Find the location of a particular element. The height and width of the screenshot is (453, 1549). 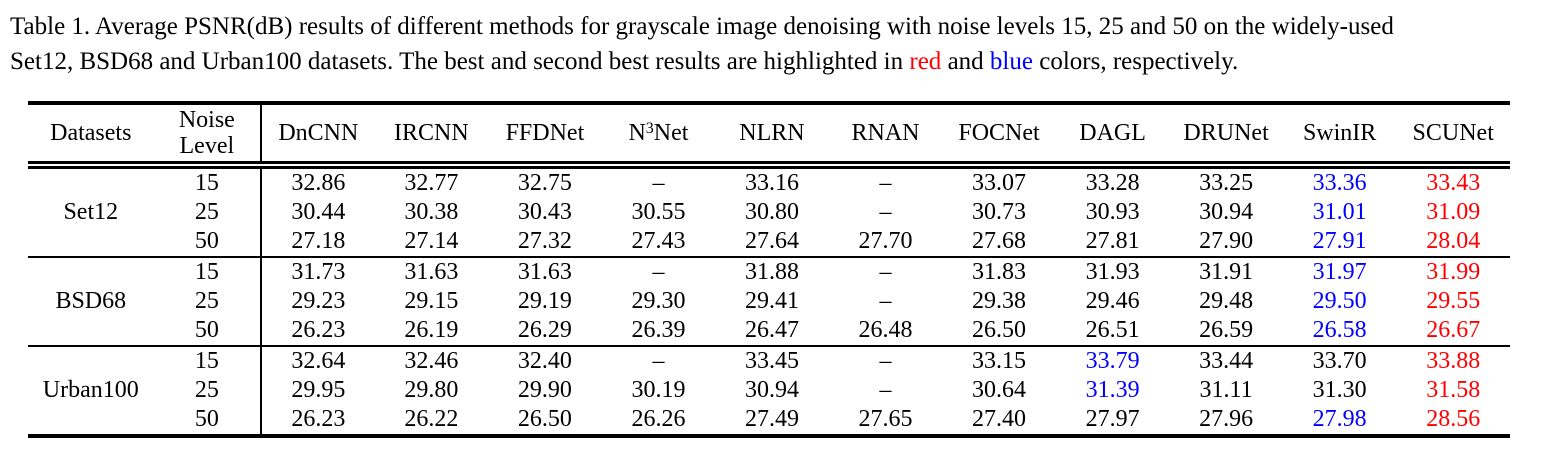

psnr-cell: 33.16 is located at coordinates (771, 183).